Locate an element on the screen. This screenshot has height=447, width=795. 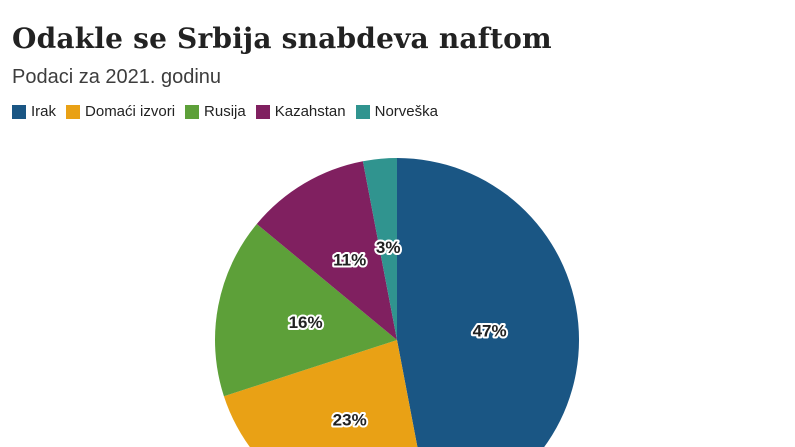
legend-item-irak: Irak is located at coordinates (34, 111).